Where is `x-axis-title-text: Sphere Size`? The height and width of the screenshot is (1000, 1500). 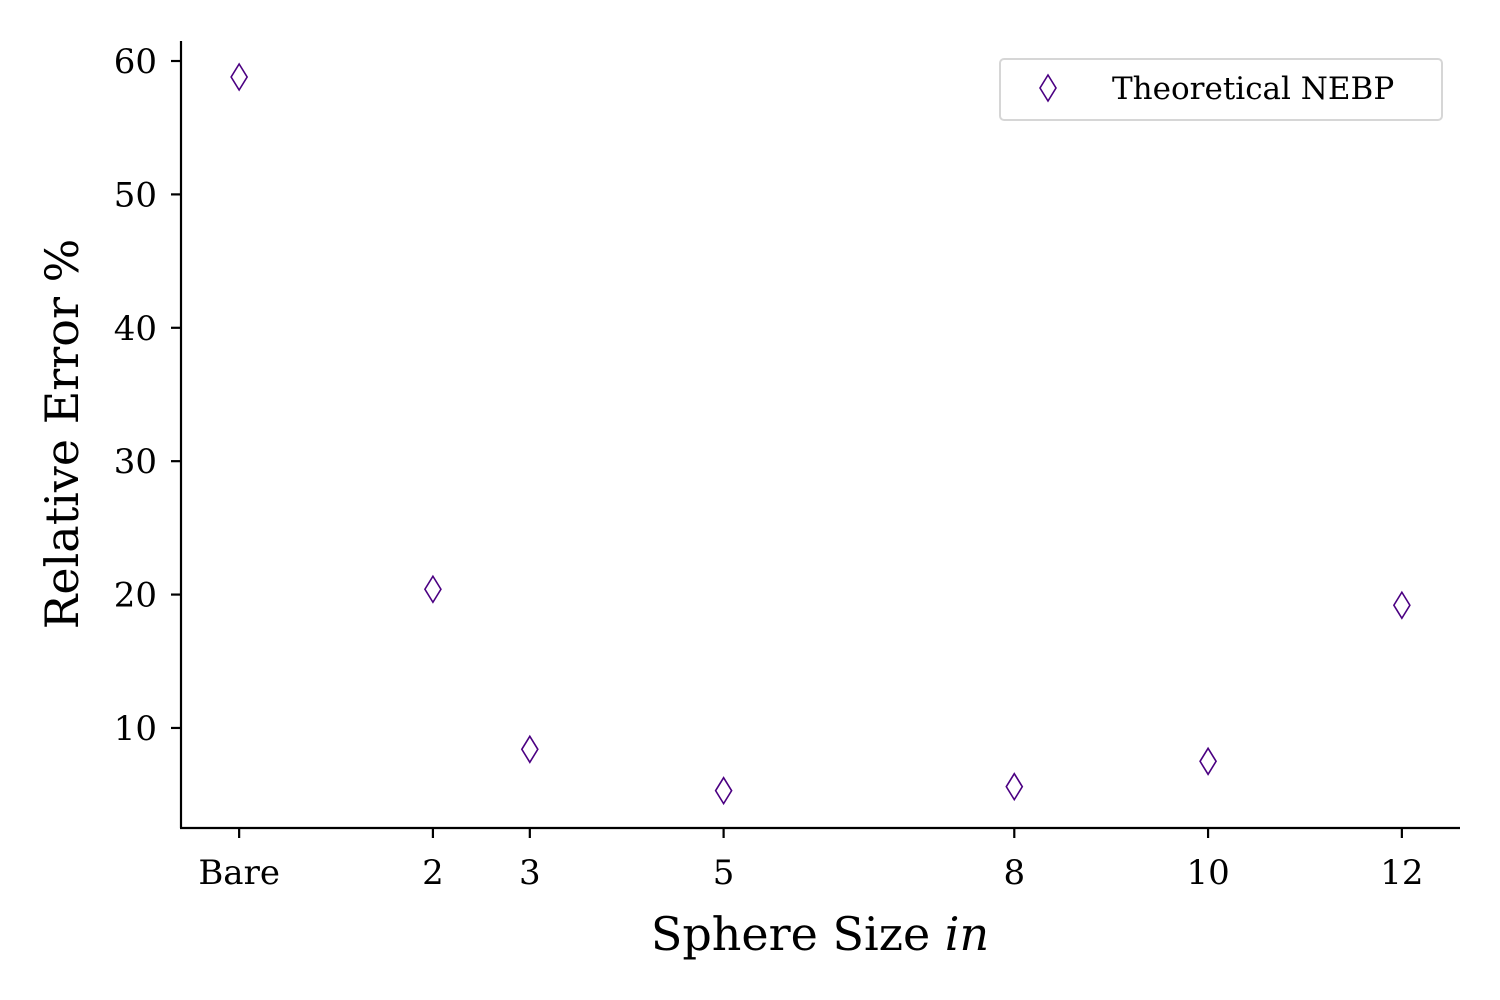 x-axis-title-text: Sphere Size is located at coordinates (790, 934).